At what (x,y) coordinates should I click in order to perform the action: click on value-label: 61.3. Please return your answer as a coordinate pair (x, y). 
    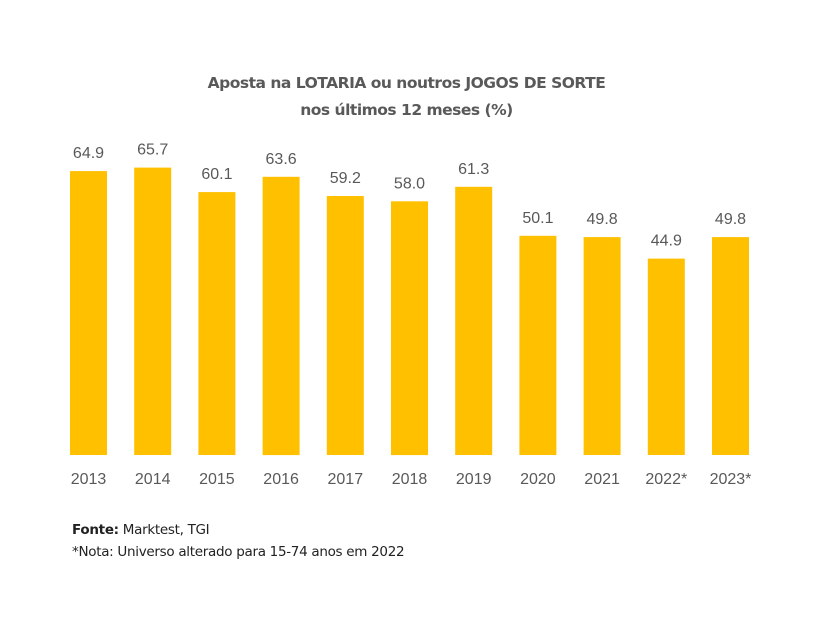
    Looking at the image, I should click on (473, 169).